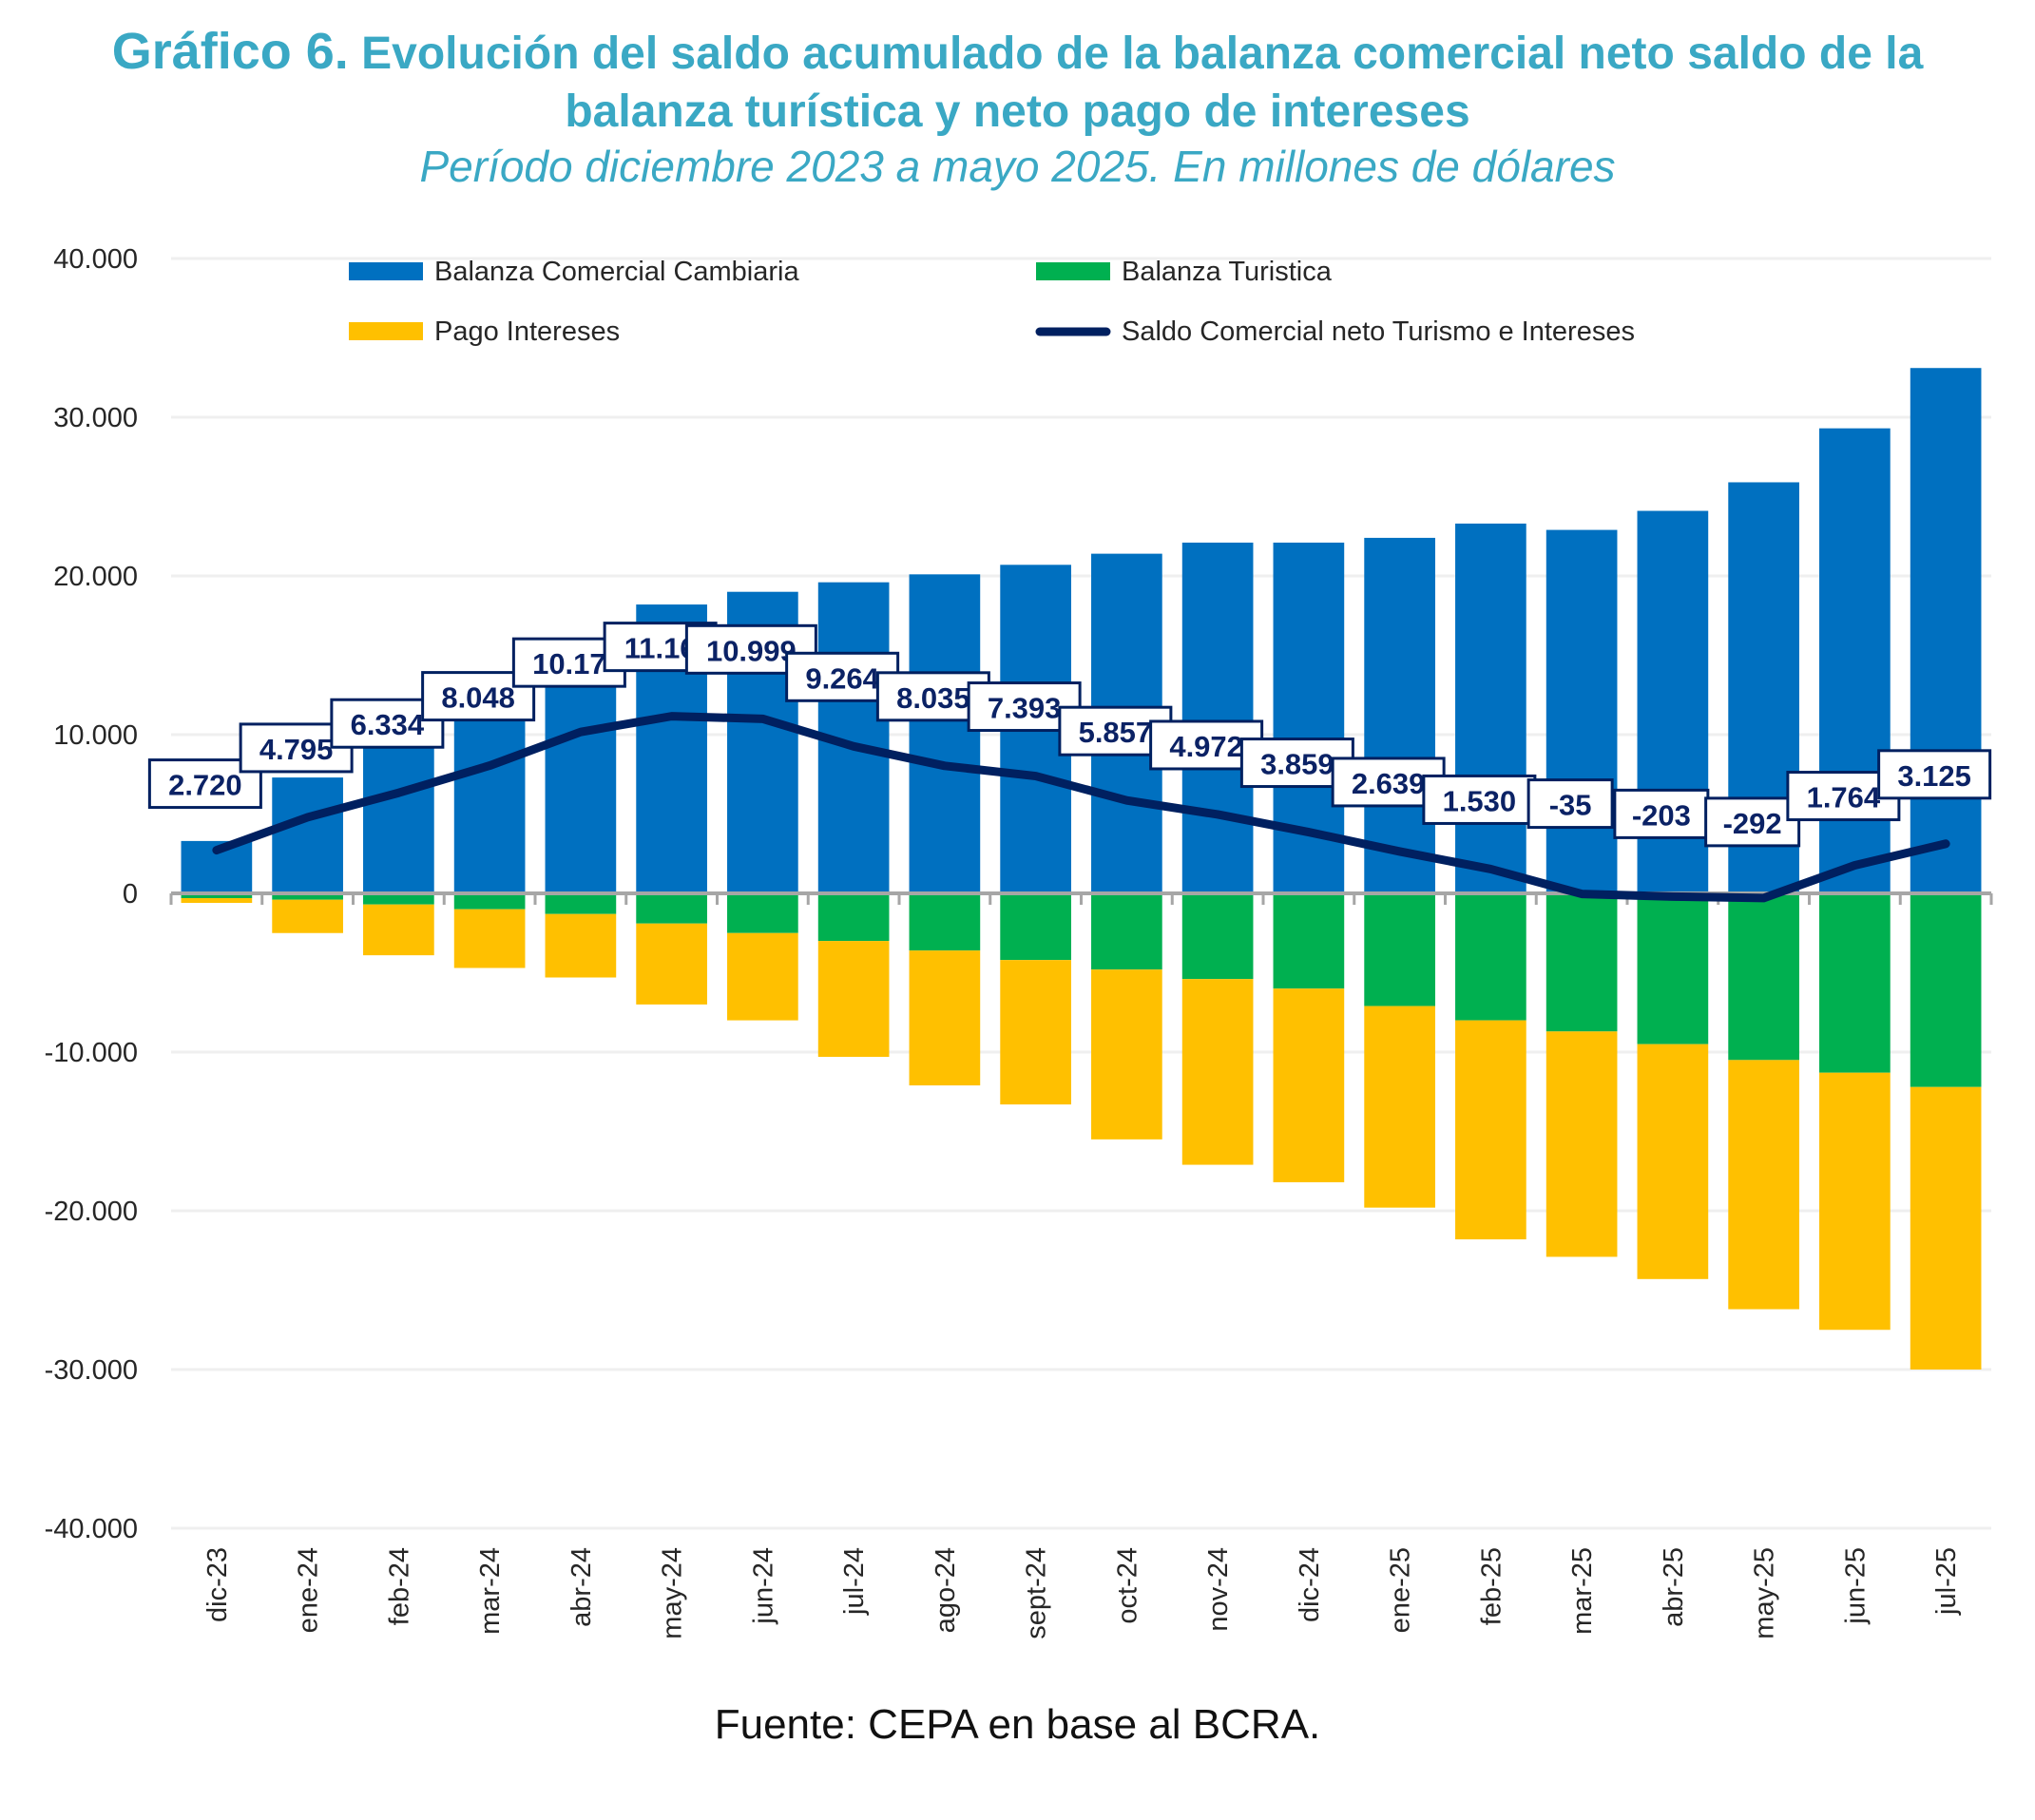 The height and width of the screenshot is (1820, 2035). Describe the element at coordinates (1017, 1724) in the screenshot. I see `source-note: Fuente: CEPA en base al BCRA.` at that location.